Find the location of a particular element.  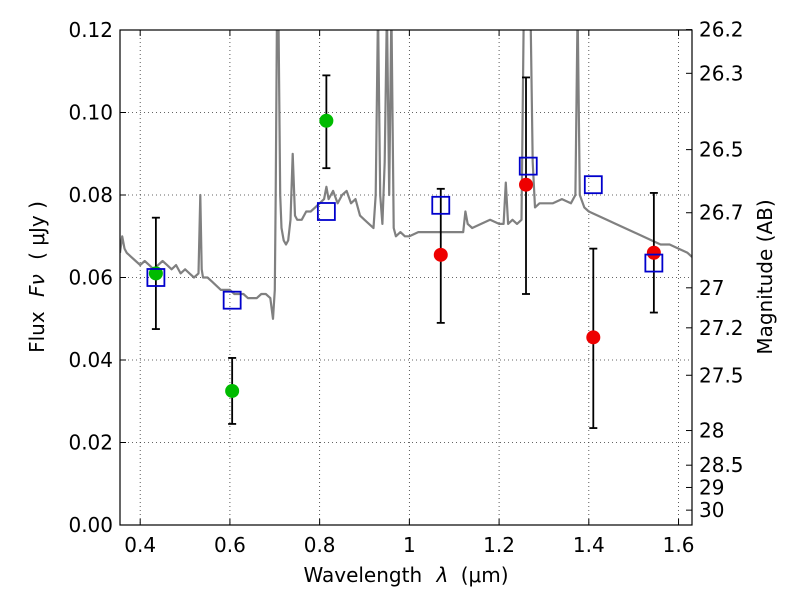

y2-tick-label: 26.7 is located at coordinates (721, 213).